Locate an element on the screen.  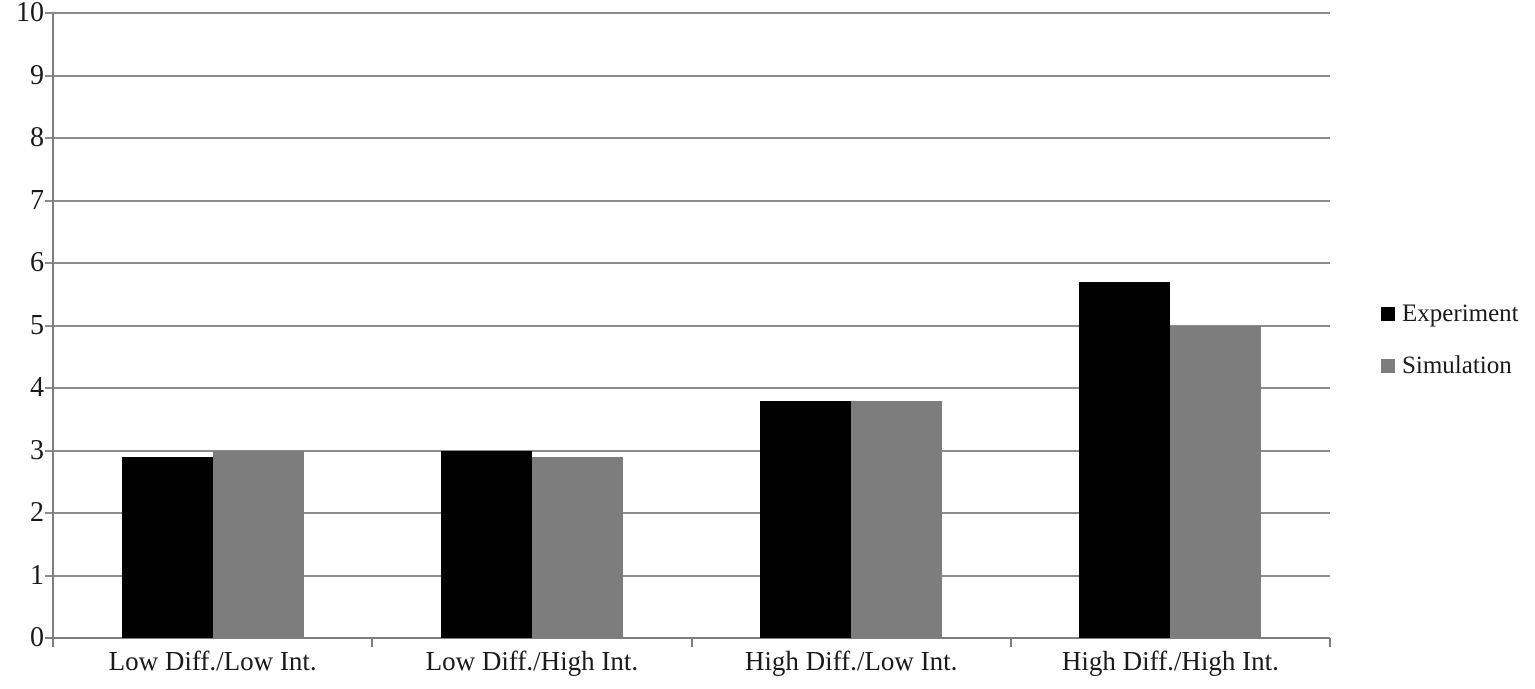
legend: Experiment Simulation is located at coordinates (1450, 339).